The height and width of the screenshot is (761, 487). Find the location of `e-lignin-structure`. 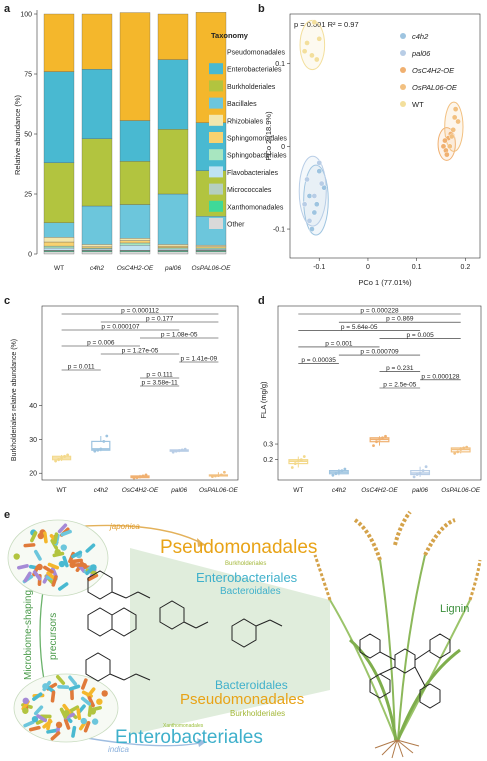

e-lignin-structure is located at coordinates (405, 671).